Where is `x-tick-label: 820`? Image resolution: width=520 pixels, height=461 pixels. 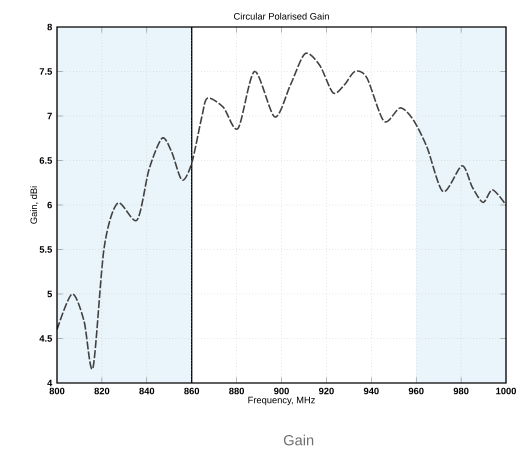
x-tick-label: 820 is located at coordinates (102, 391).